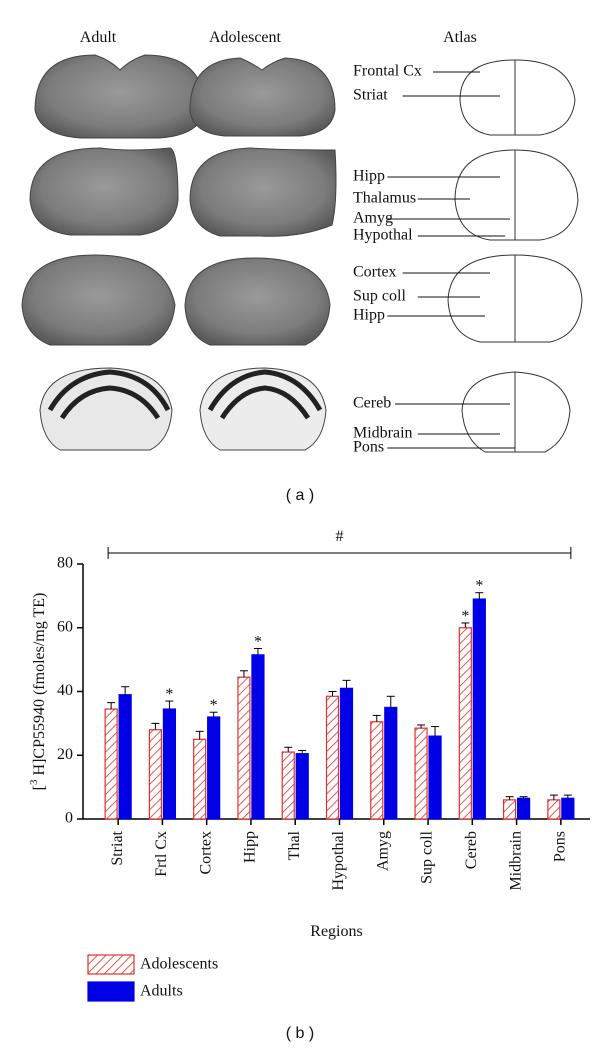 This screenshot has height=1052, width=600. What do you see at coordinates (427, 856) in the screenshot?
I see `x-tick-label: Sup coll` at bounding box center [427, 856].